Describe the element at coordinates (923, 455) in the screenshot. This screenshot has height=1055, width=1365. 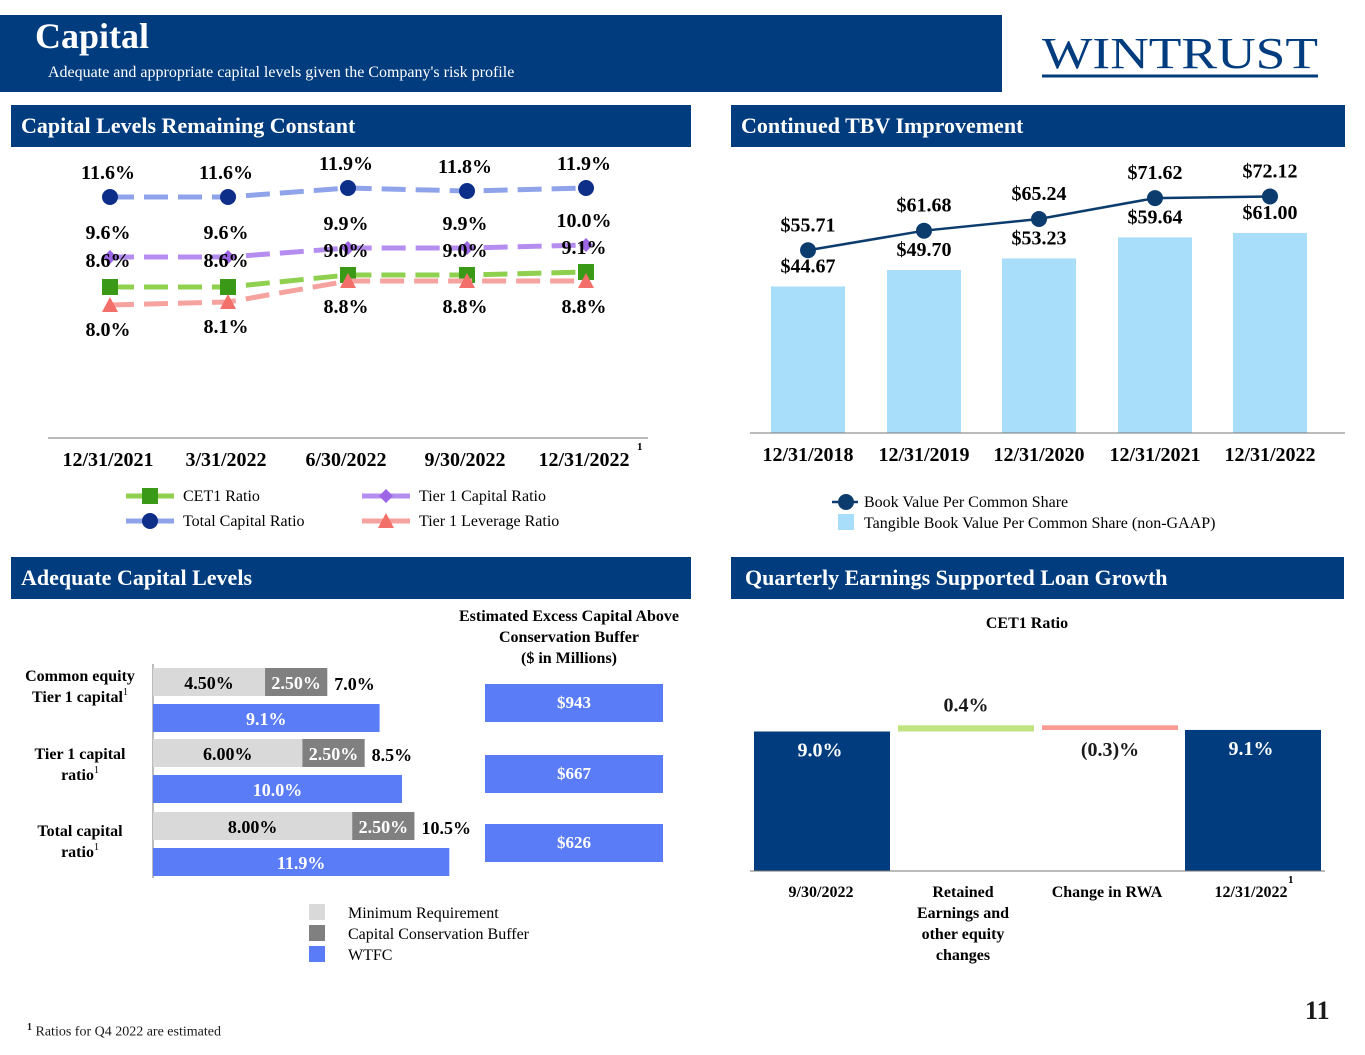
I see `x-tick-label: 12/31/2019` at that location.